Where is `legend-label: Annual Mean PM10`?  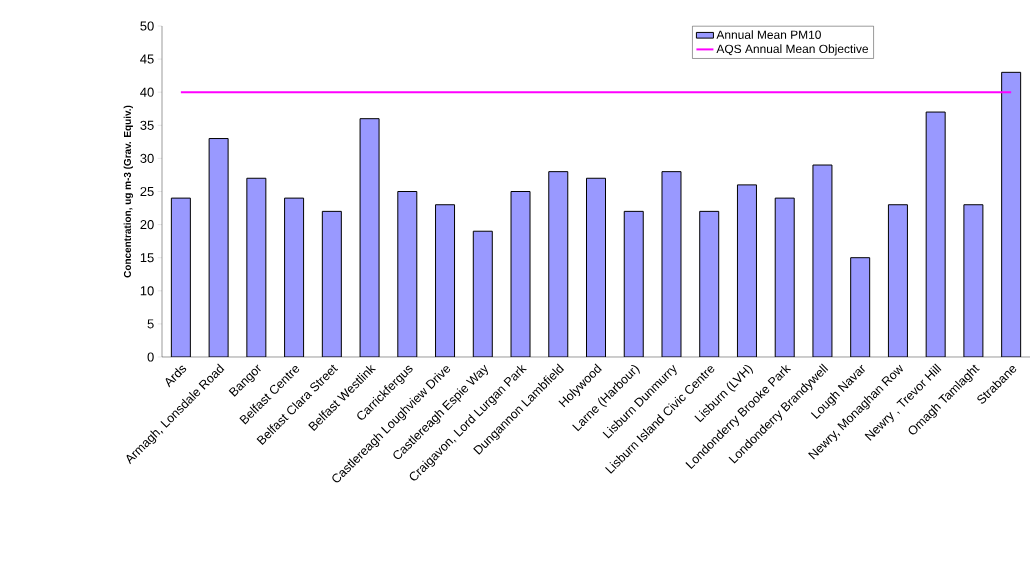
legend-label: Annual Mean PM10 is located at coordinates (768, 34).